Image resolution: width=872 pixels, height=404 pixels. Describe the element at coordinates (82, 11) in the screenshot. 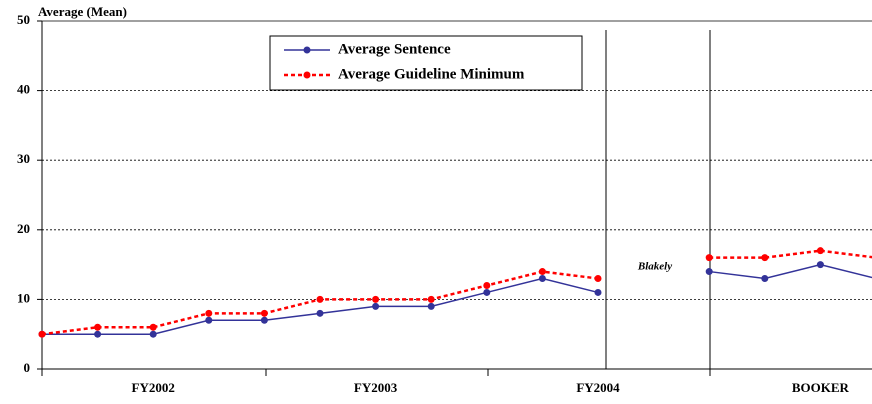

I see `chart-title: Average (Mean)` at that location.